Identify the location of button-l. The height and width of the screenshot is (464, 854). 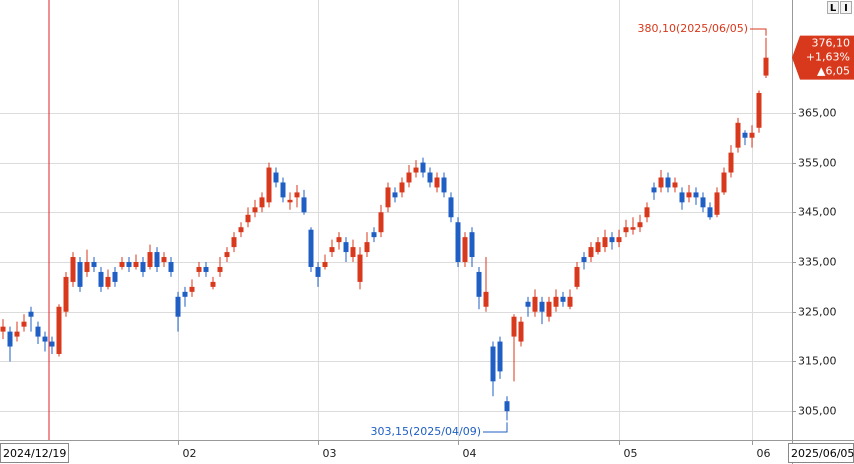
(833, 7).